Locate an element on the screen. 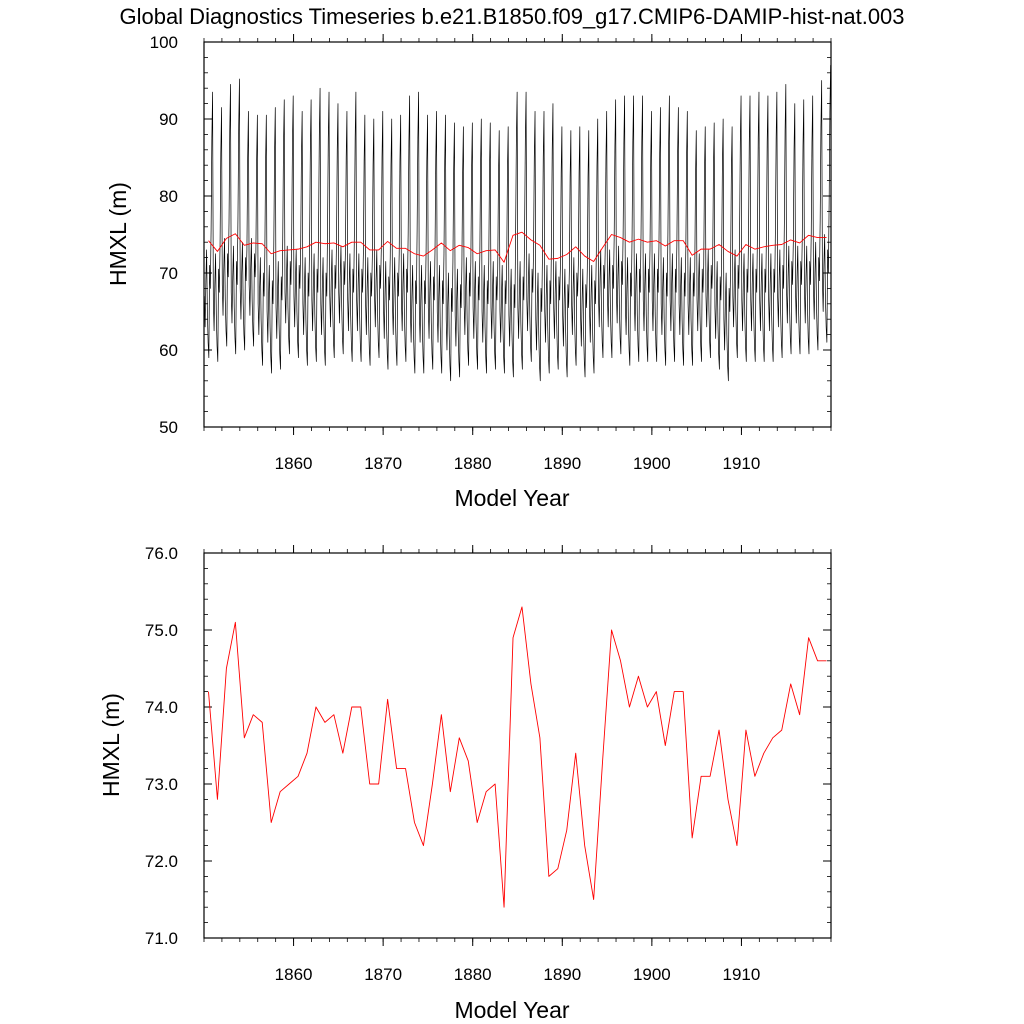 The image size is (1024, 1024). top-y-tick-label: 100 is located at coordinates (164, 42).